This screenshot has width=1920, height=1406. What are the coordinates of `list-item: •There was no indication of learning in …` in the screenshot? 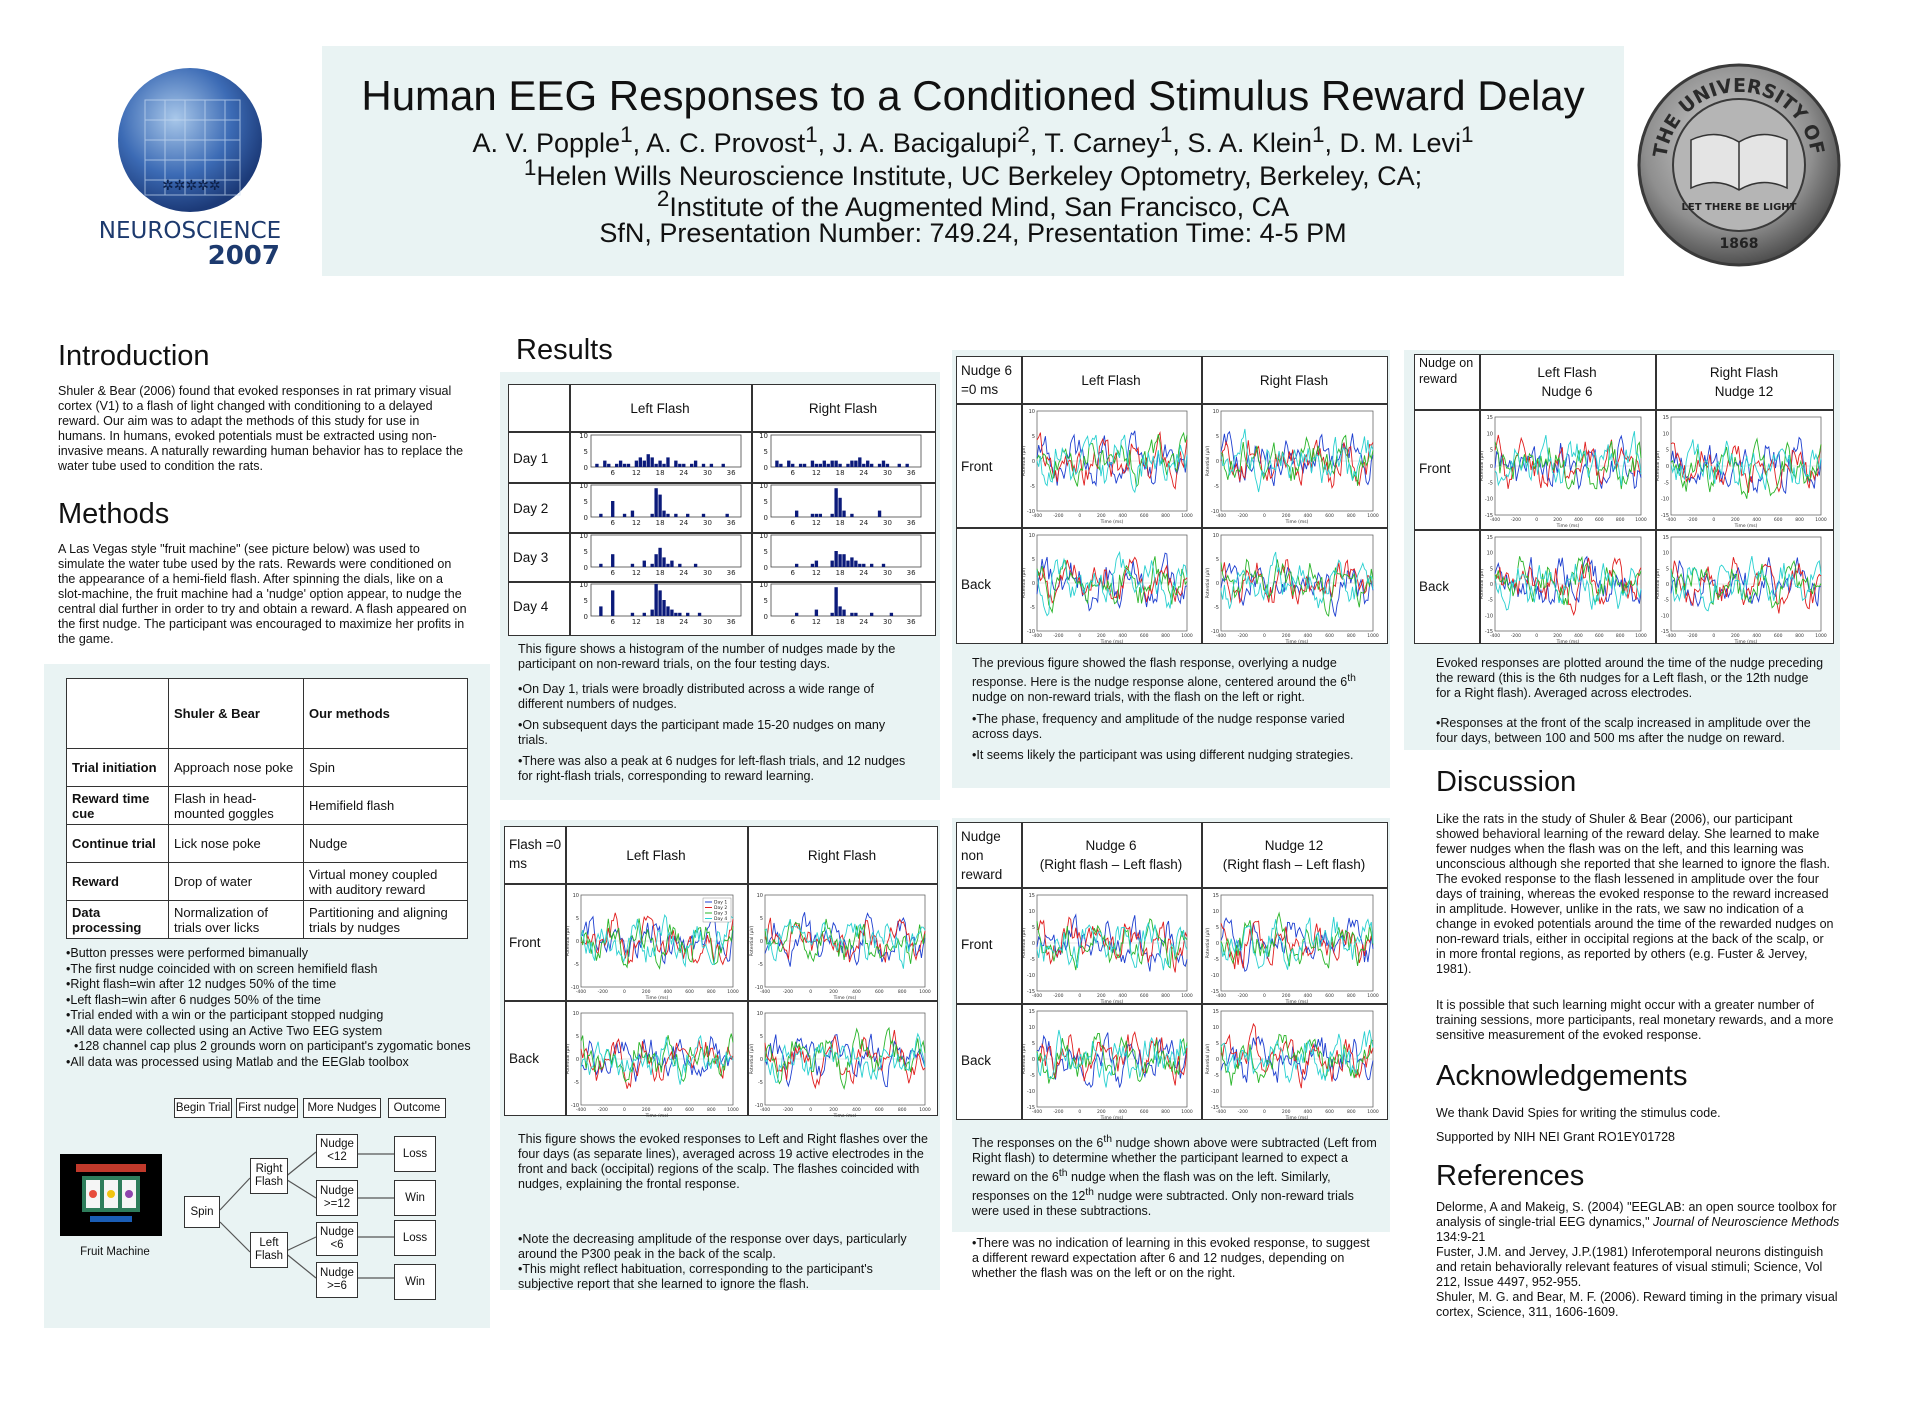 It's located at (1171, 1258).